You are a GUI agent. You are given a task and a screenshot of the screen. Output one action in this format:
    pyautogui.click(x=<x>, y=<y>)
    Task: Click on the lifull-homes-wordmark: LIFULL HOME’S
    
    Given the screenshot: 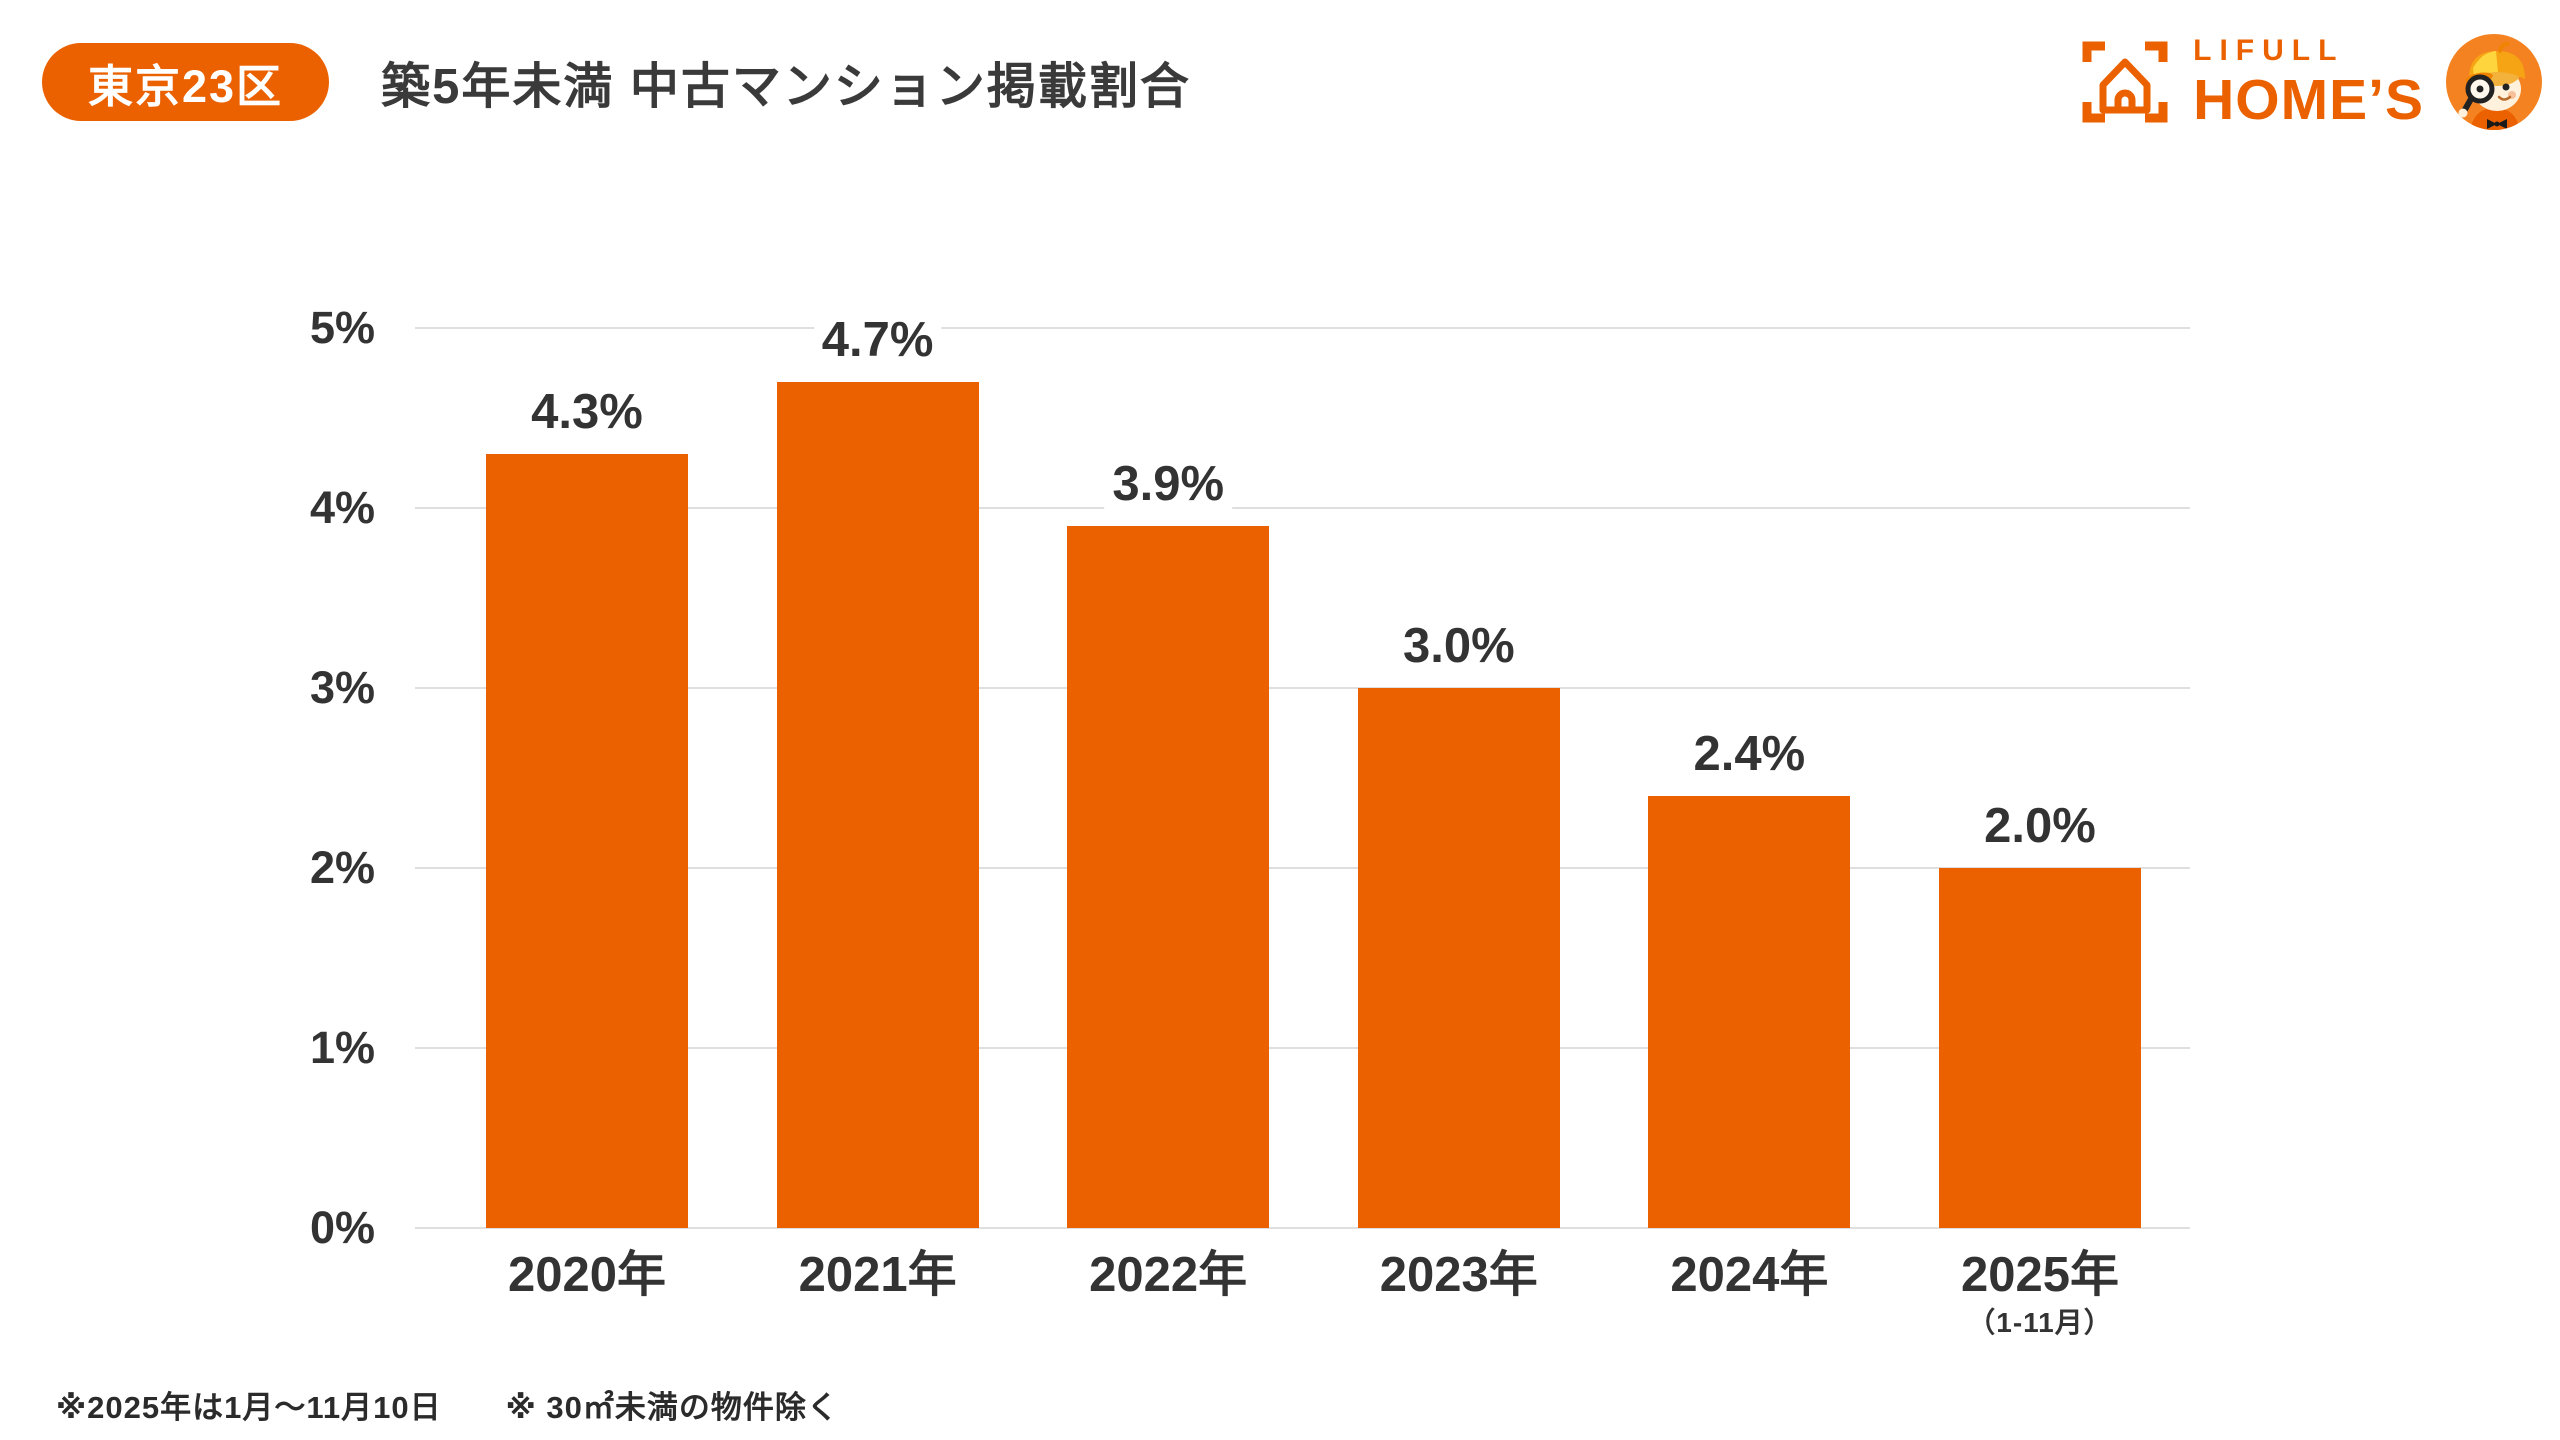 What is the action you would take?
    pyautogui.click(x=2308, y=82)
    